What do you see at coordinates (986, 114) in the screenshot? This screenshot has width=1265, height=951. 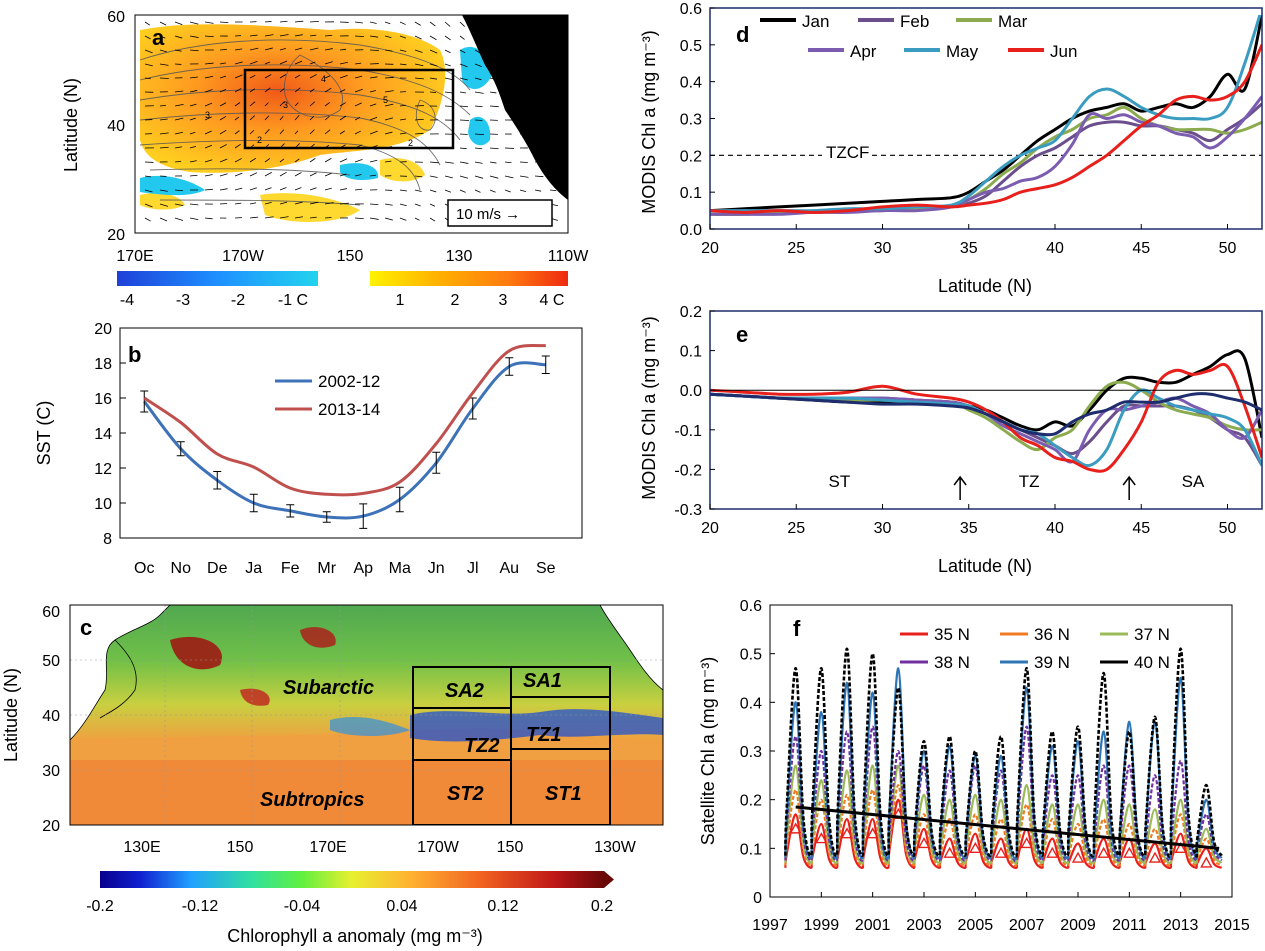 I see `series-line-Jan` at bounding box center [986, 114].